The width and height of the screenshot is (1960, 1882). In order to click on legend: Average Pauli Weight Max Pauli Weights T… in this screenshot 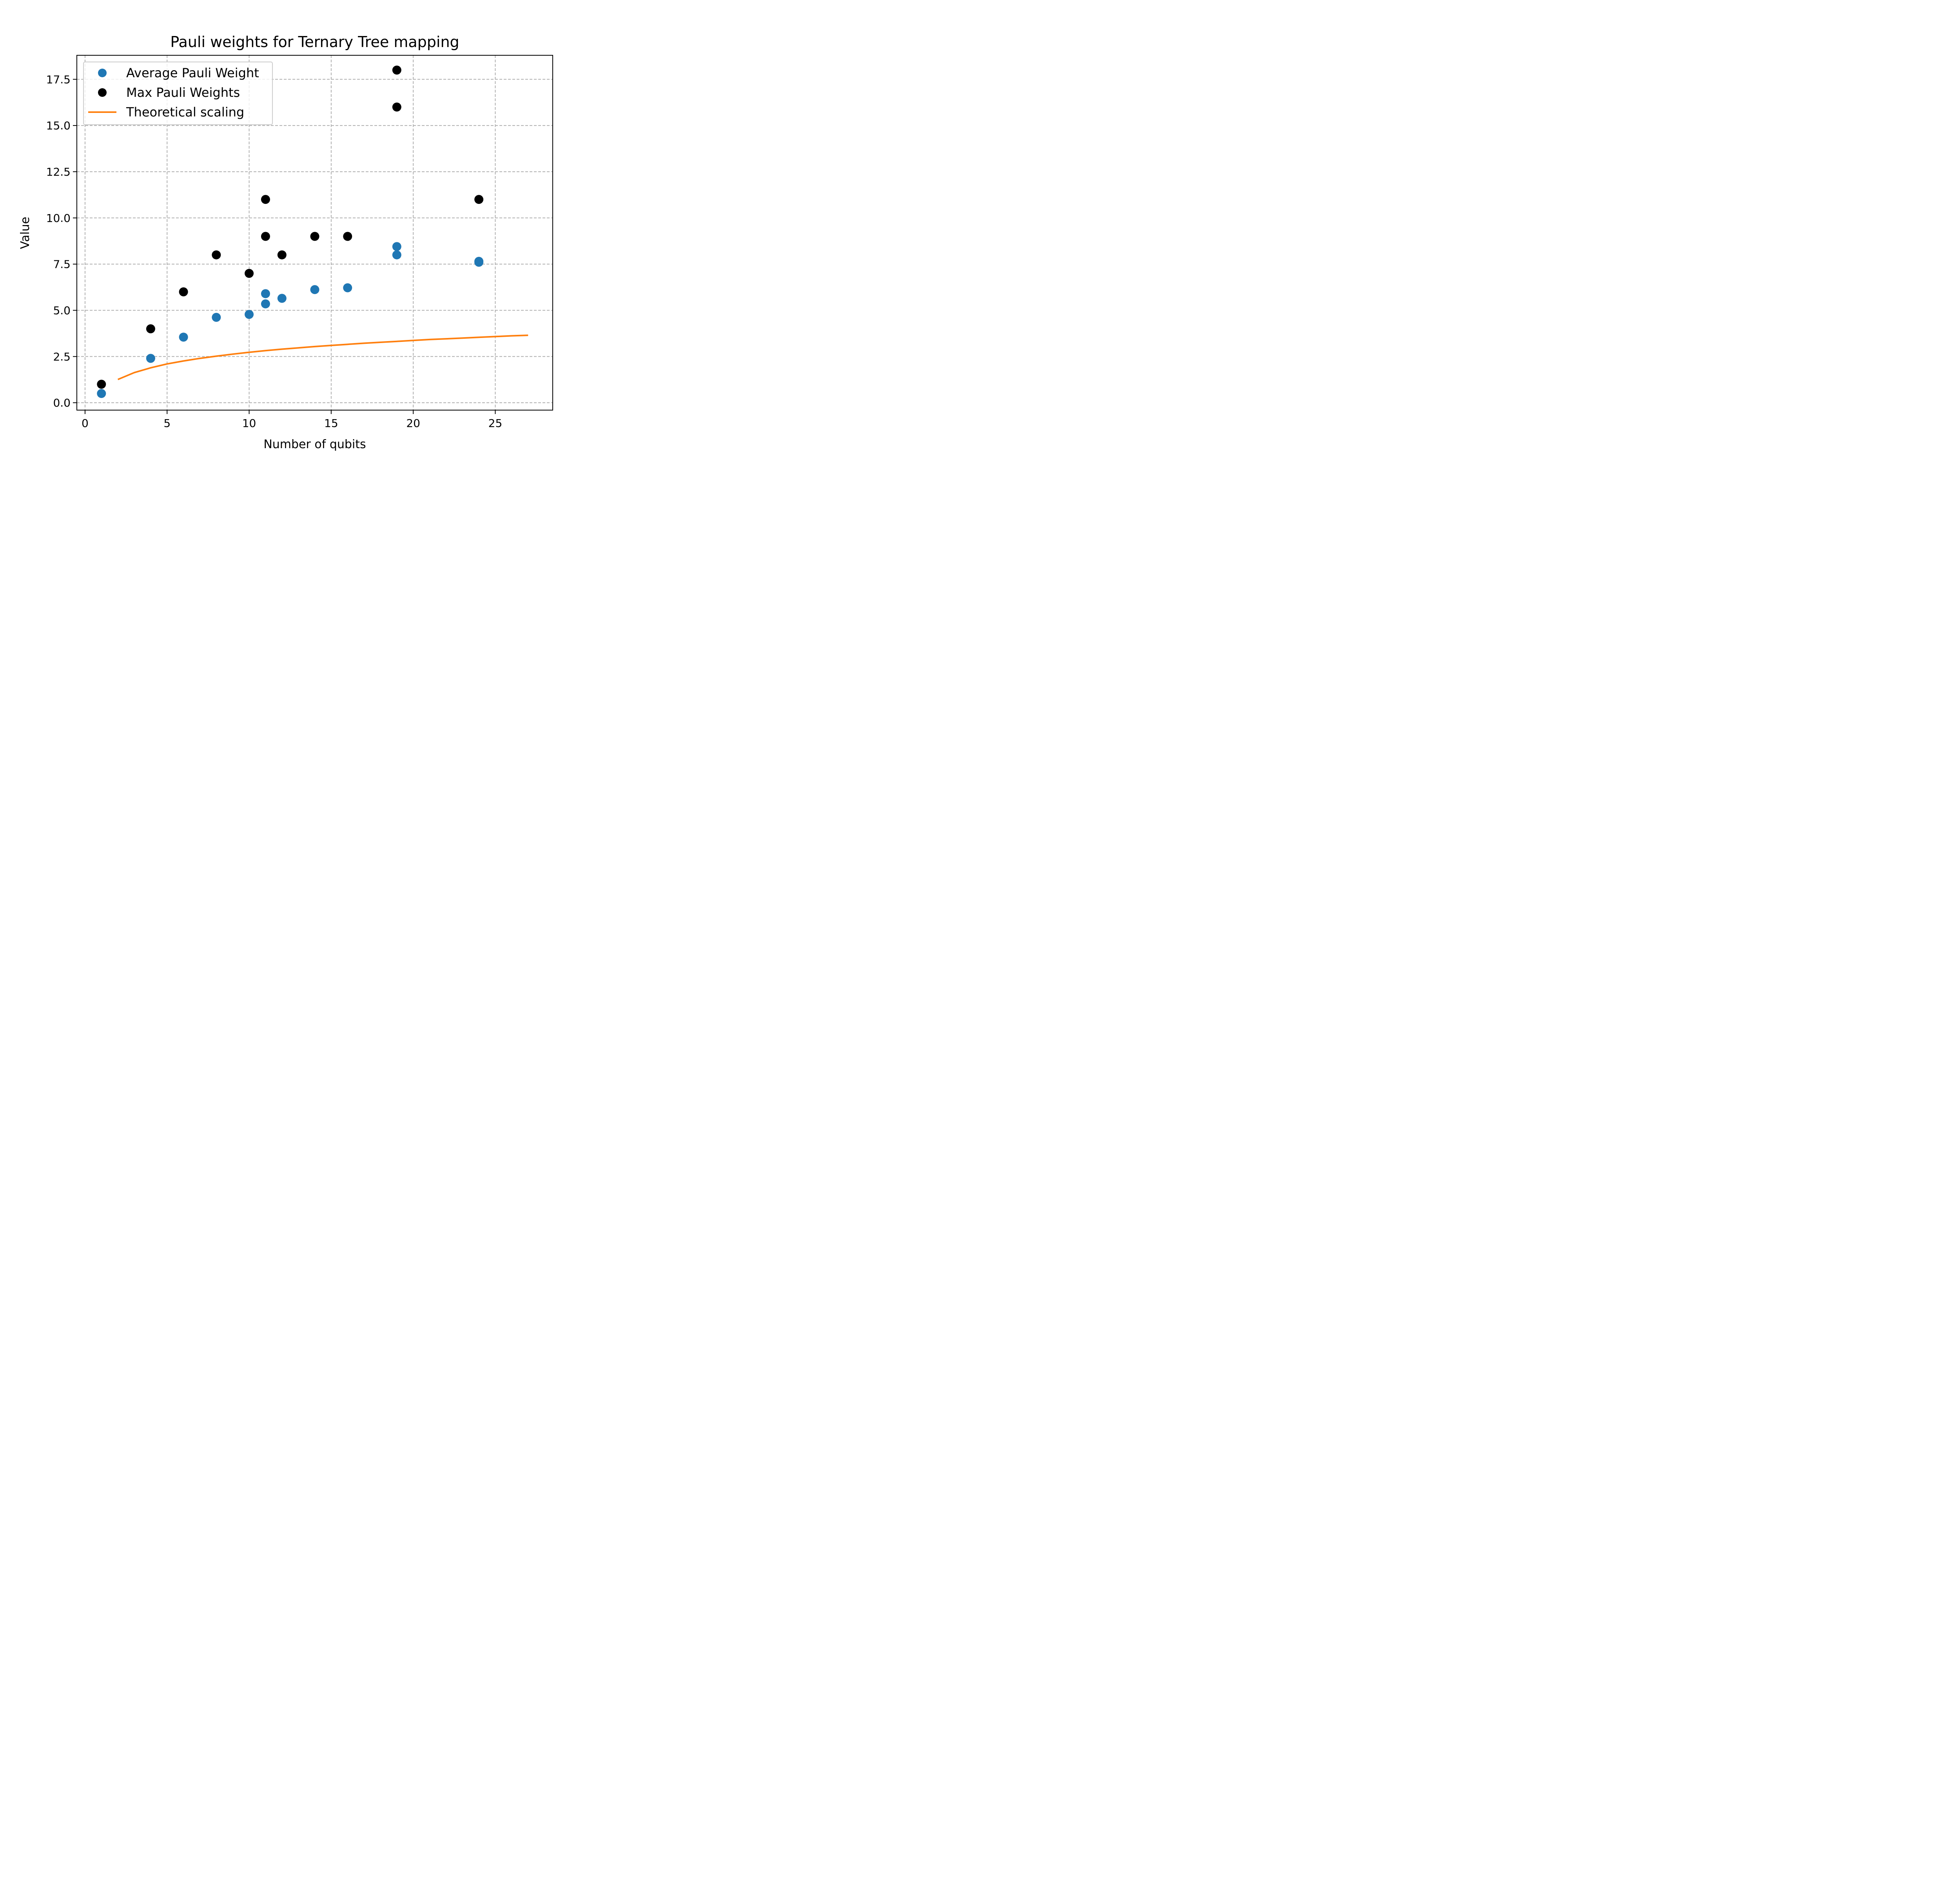, I will do `click(178, 93)`.